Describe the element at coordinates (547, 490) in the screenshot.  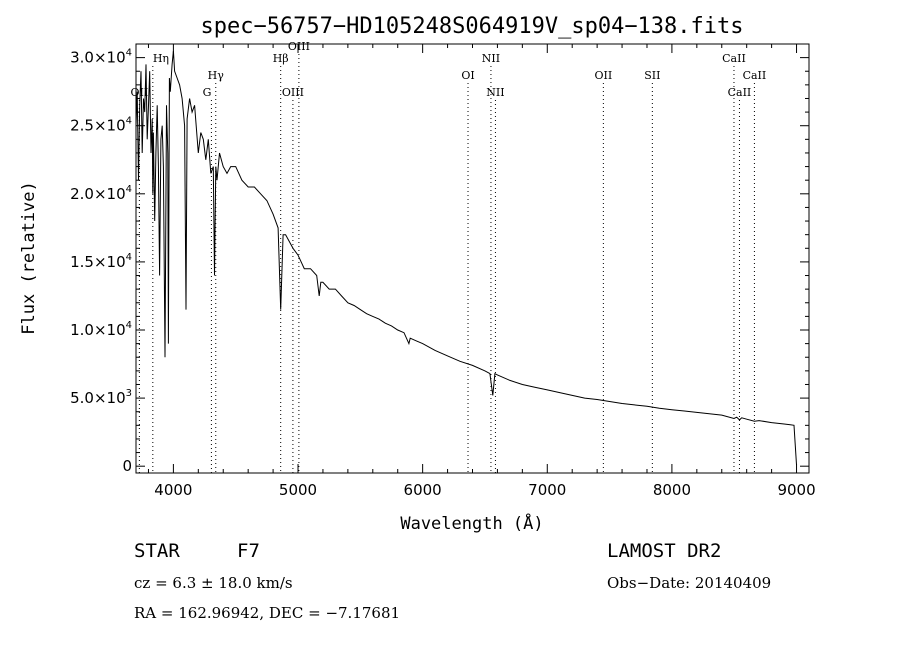
I see `x-tick-label: 7000` at that location.